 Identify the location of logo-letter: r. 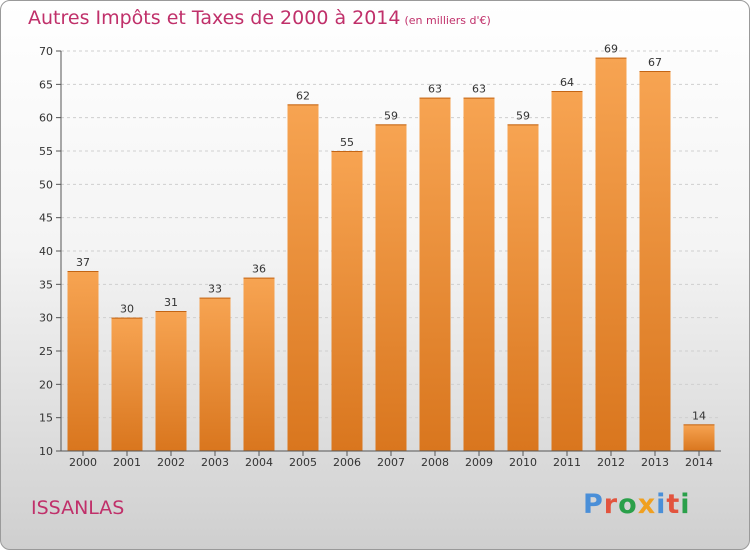
(611, 504).